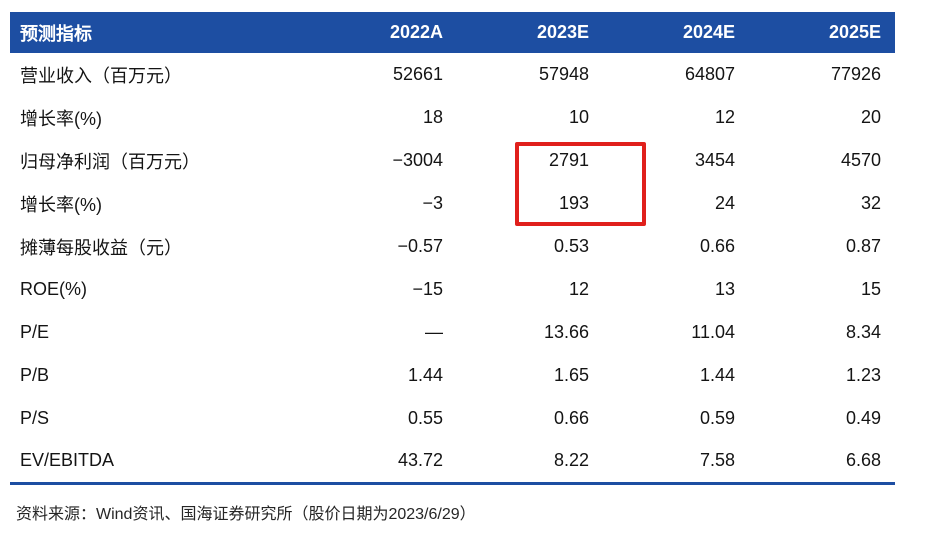  Describe the element at coordinates (822, 203) in the screenshot. I see `cell-value: 32` at that location.